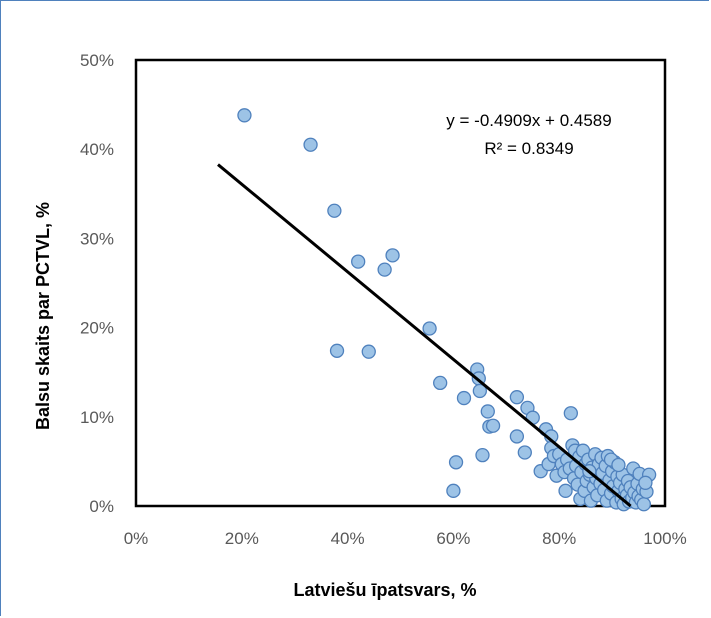  I want to click on x-tick-label: 40%, so click(348, 538).